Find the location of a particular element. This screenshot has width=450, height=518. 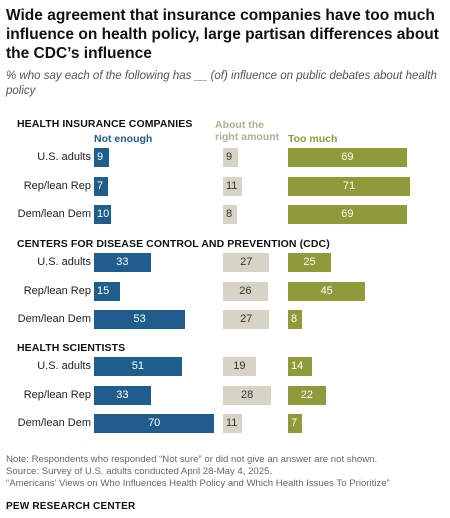

value-label-too_much: 8 is located at coordinates (294, 319).